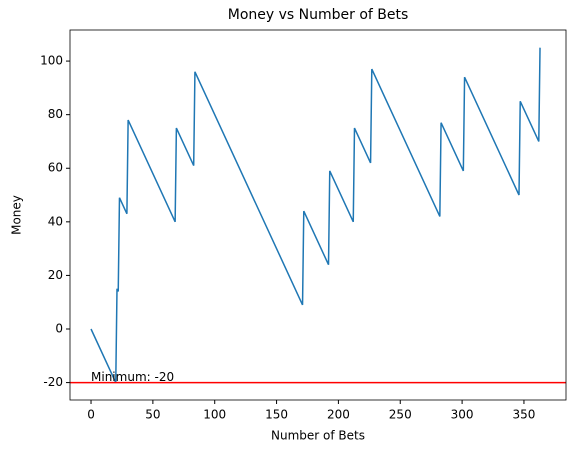  Describe the element at coordinates (462, 415) in the screenshot. I see `x-tick-label: 300` at that location.